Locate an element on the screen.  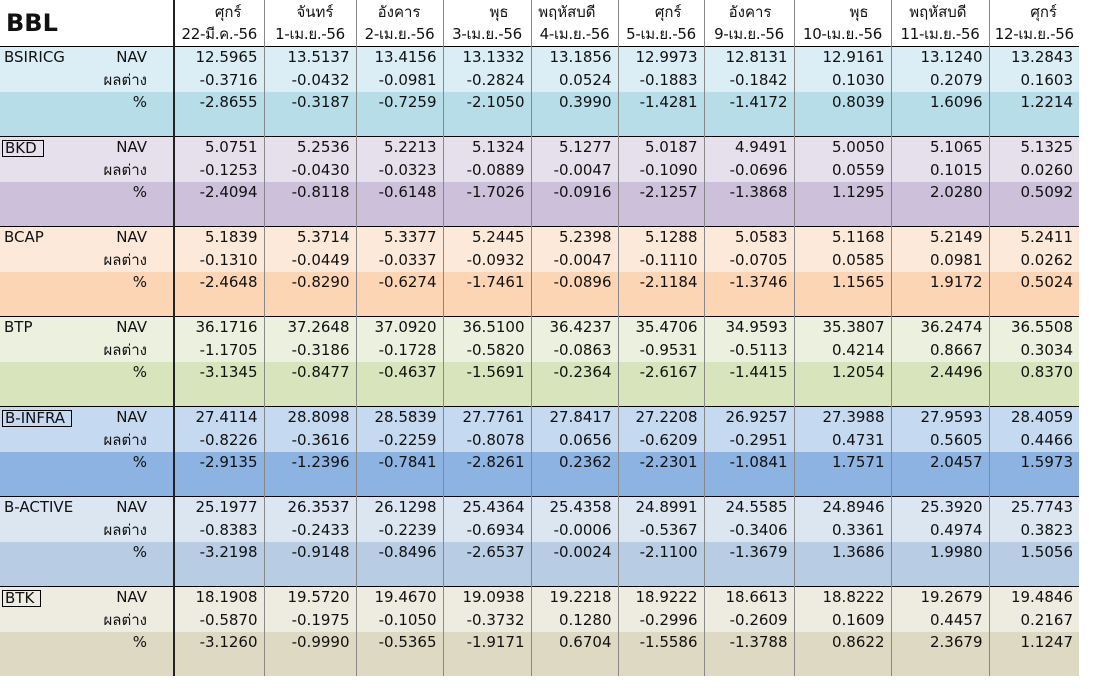
value-cell: 19.0938 is located at coordinates (486, 597).